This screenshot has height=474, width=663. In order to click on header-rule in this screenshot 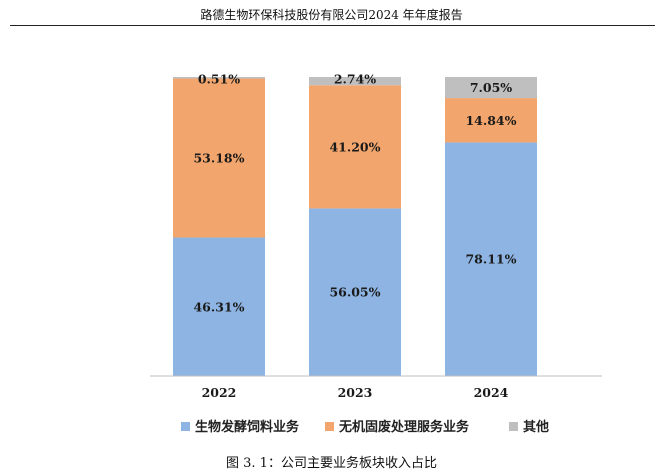, I will do `click(332, 25)`.